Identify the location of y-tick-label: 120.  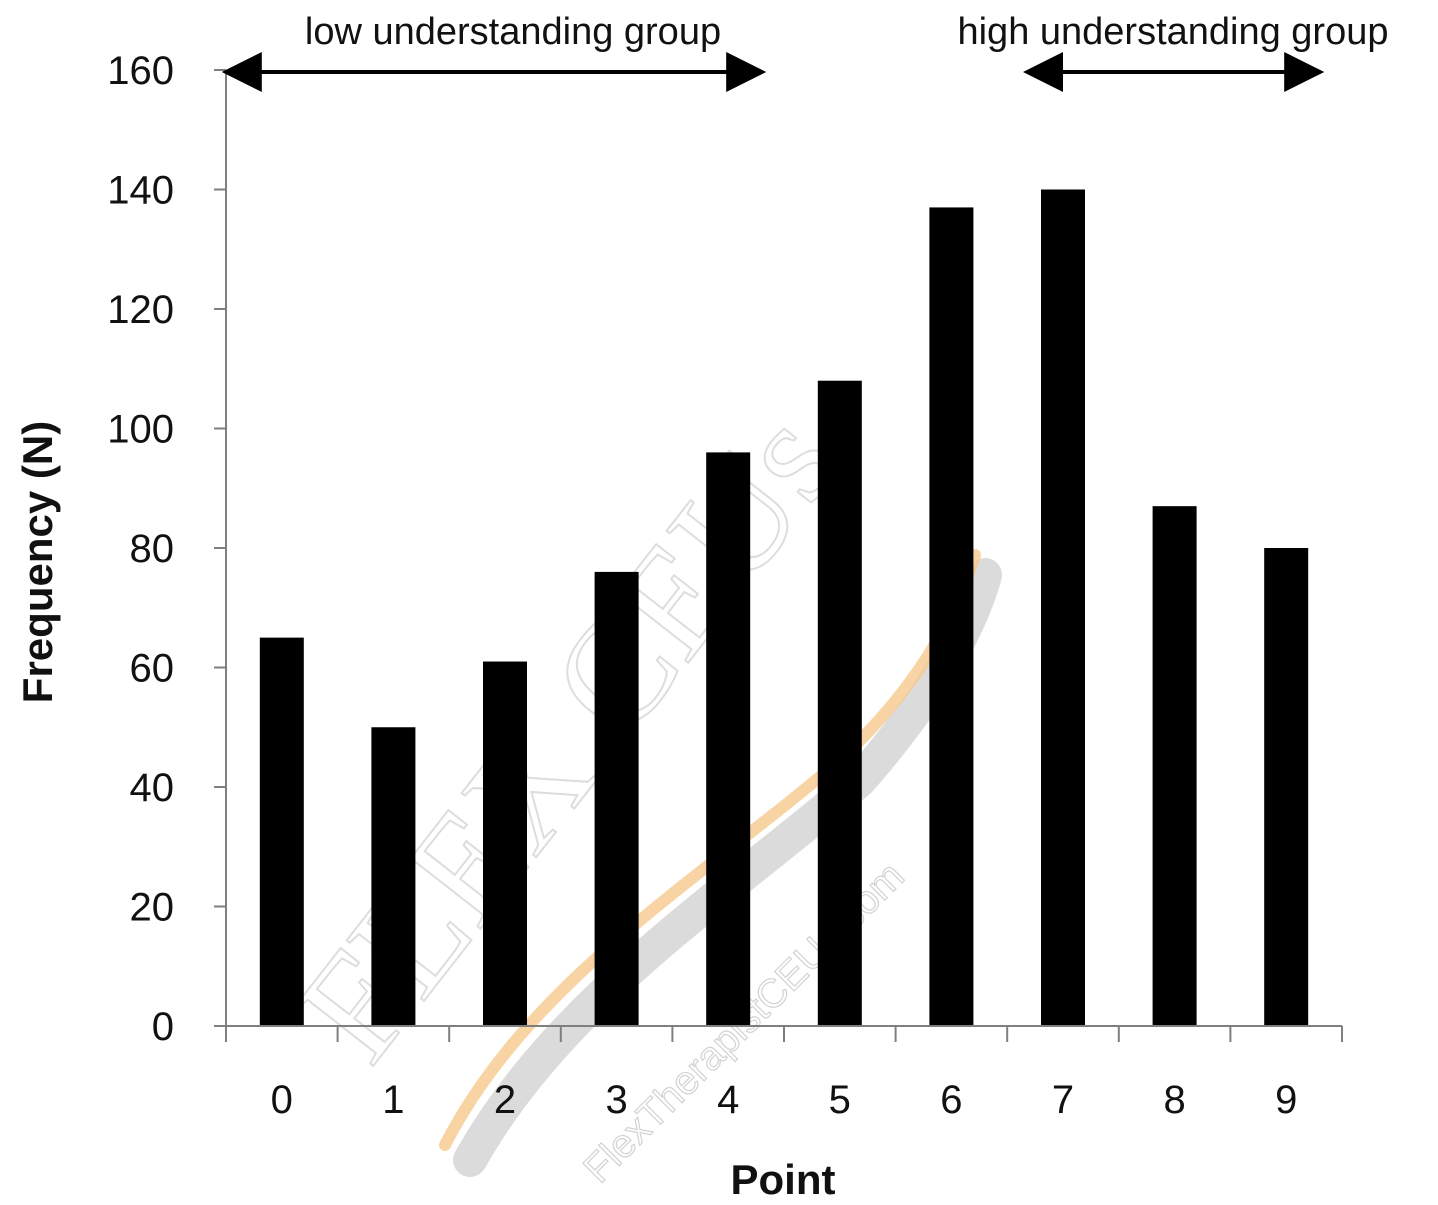
(140, 310).